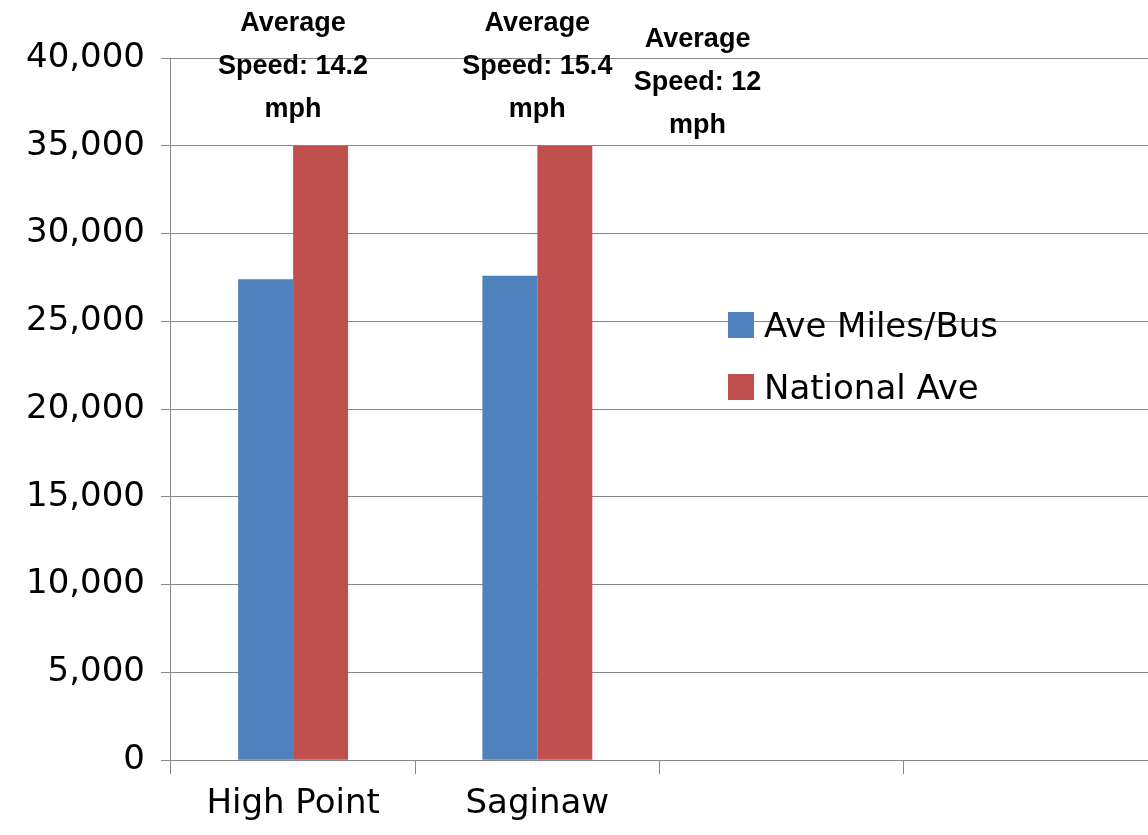 The height and width of the screenshot is (835, 1148). What do you see at coordinates (537, 801) in the screenshot?
I see `x-tick-label: Saginaw` at bounding box center [537, 801].